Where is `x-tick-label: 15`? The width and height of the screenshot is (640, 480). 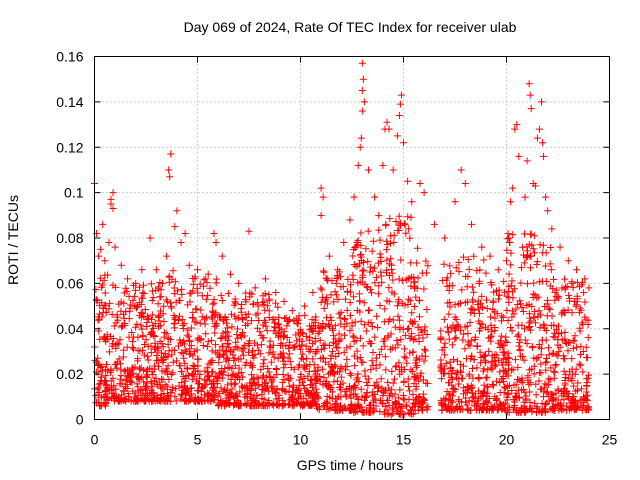
x-tick-label: 15 is located at coordinates (404, 440).